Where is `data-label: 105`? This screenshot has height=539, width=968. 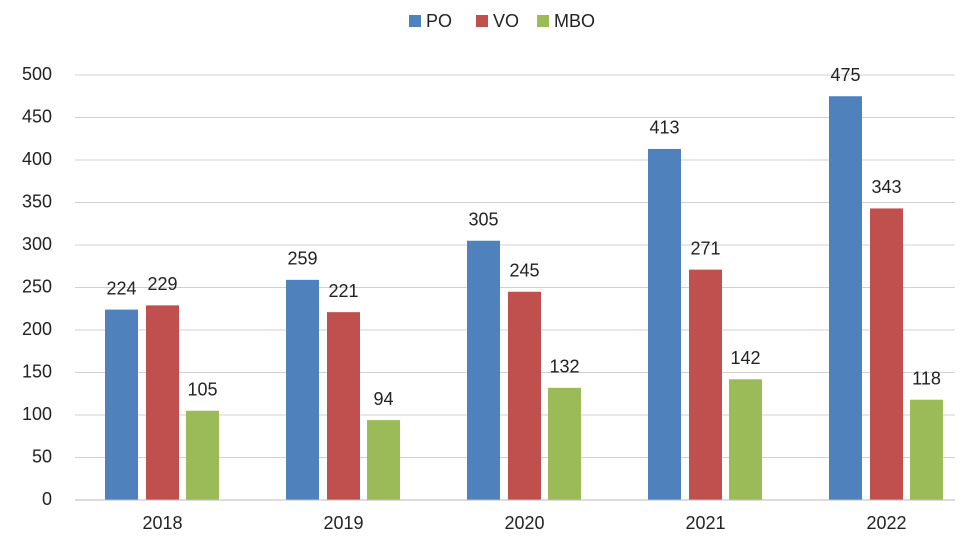
data-label: 105 is located at coordinates (202, 390).